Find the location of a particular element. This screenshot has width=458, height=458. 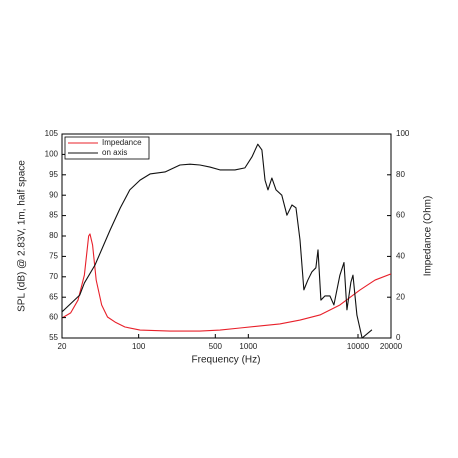

x-tick-label: 10000 is located at coordinates (358, 346).